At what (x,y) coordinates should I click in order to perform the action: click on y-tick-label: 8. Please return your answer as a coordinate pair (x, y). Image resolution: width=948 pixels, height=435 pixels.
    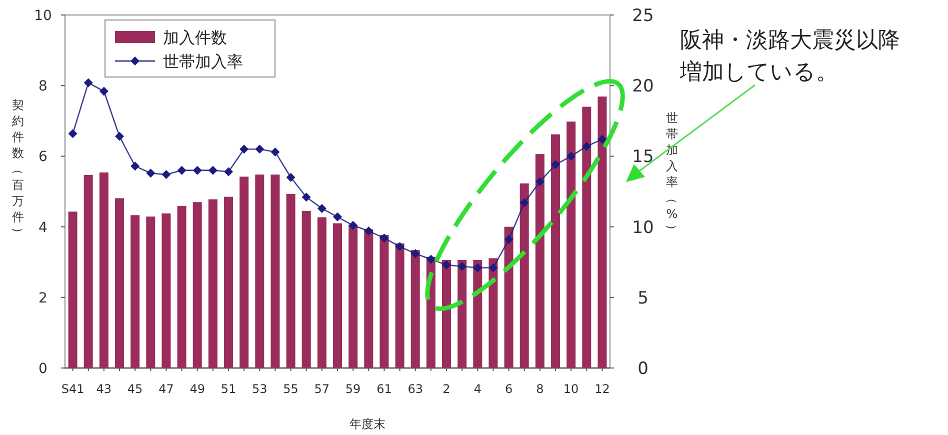
    Looking at the image, I should click on (43, 86).